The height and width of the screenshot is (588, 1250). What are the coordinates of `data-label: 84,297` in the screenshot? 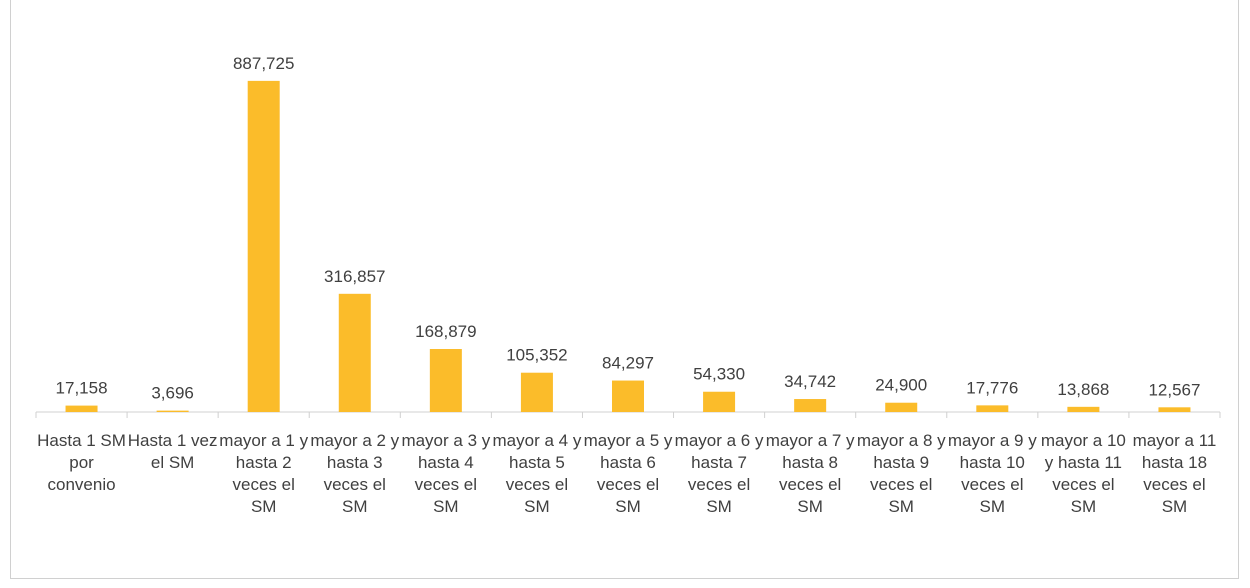 It's located at (628, 363).